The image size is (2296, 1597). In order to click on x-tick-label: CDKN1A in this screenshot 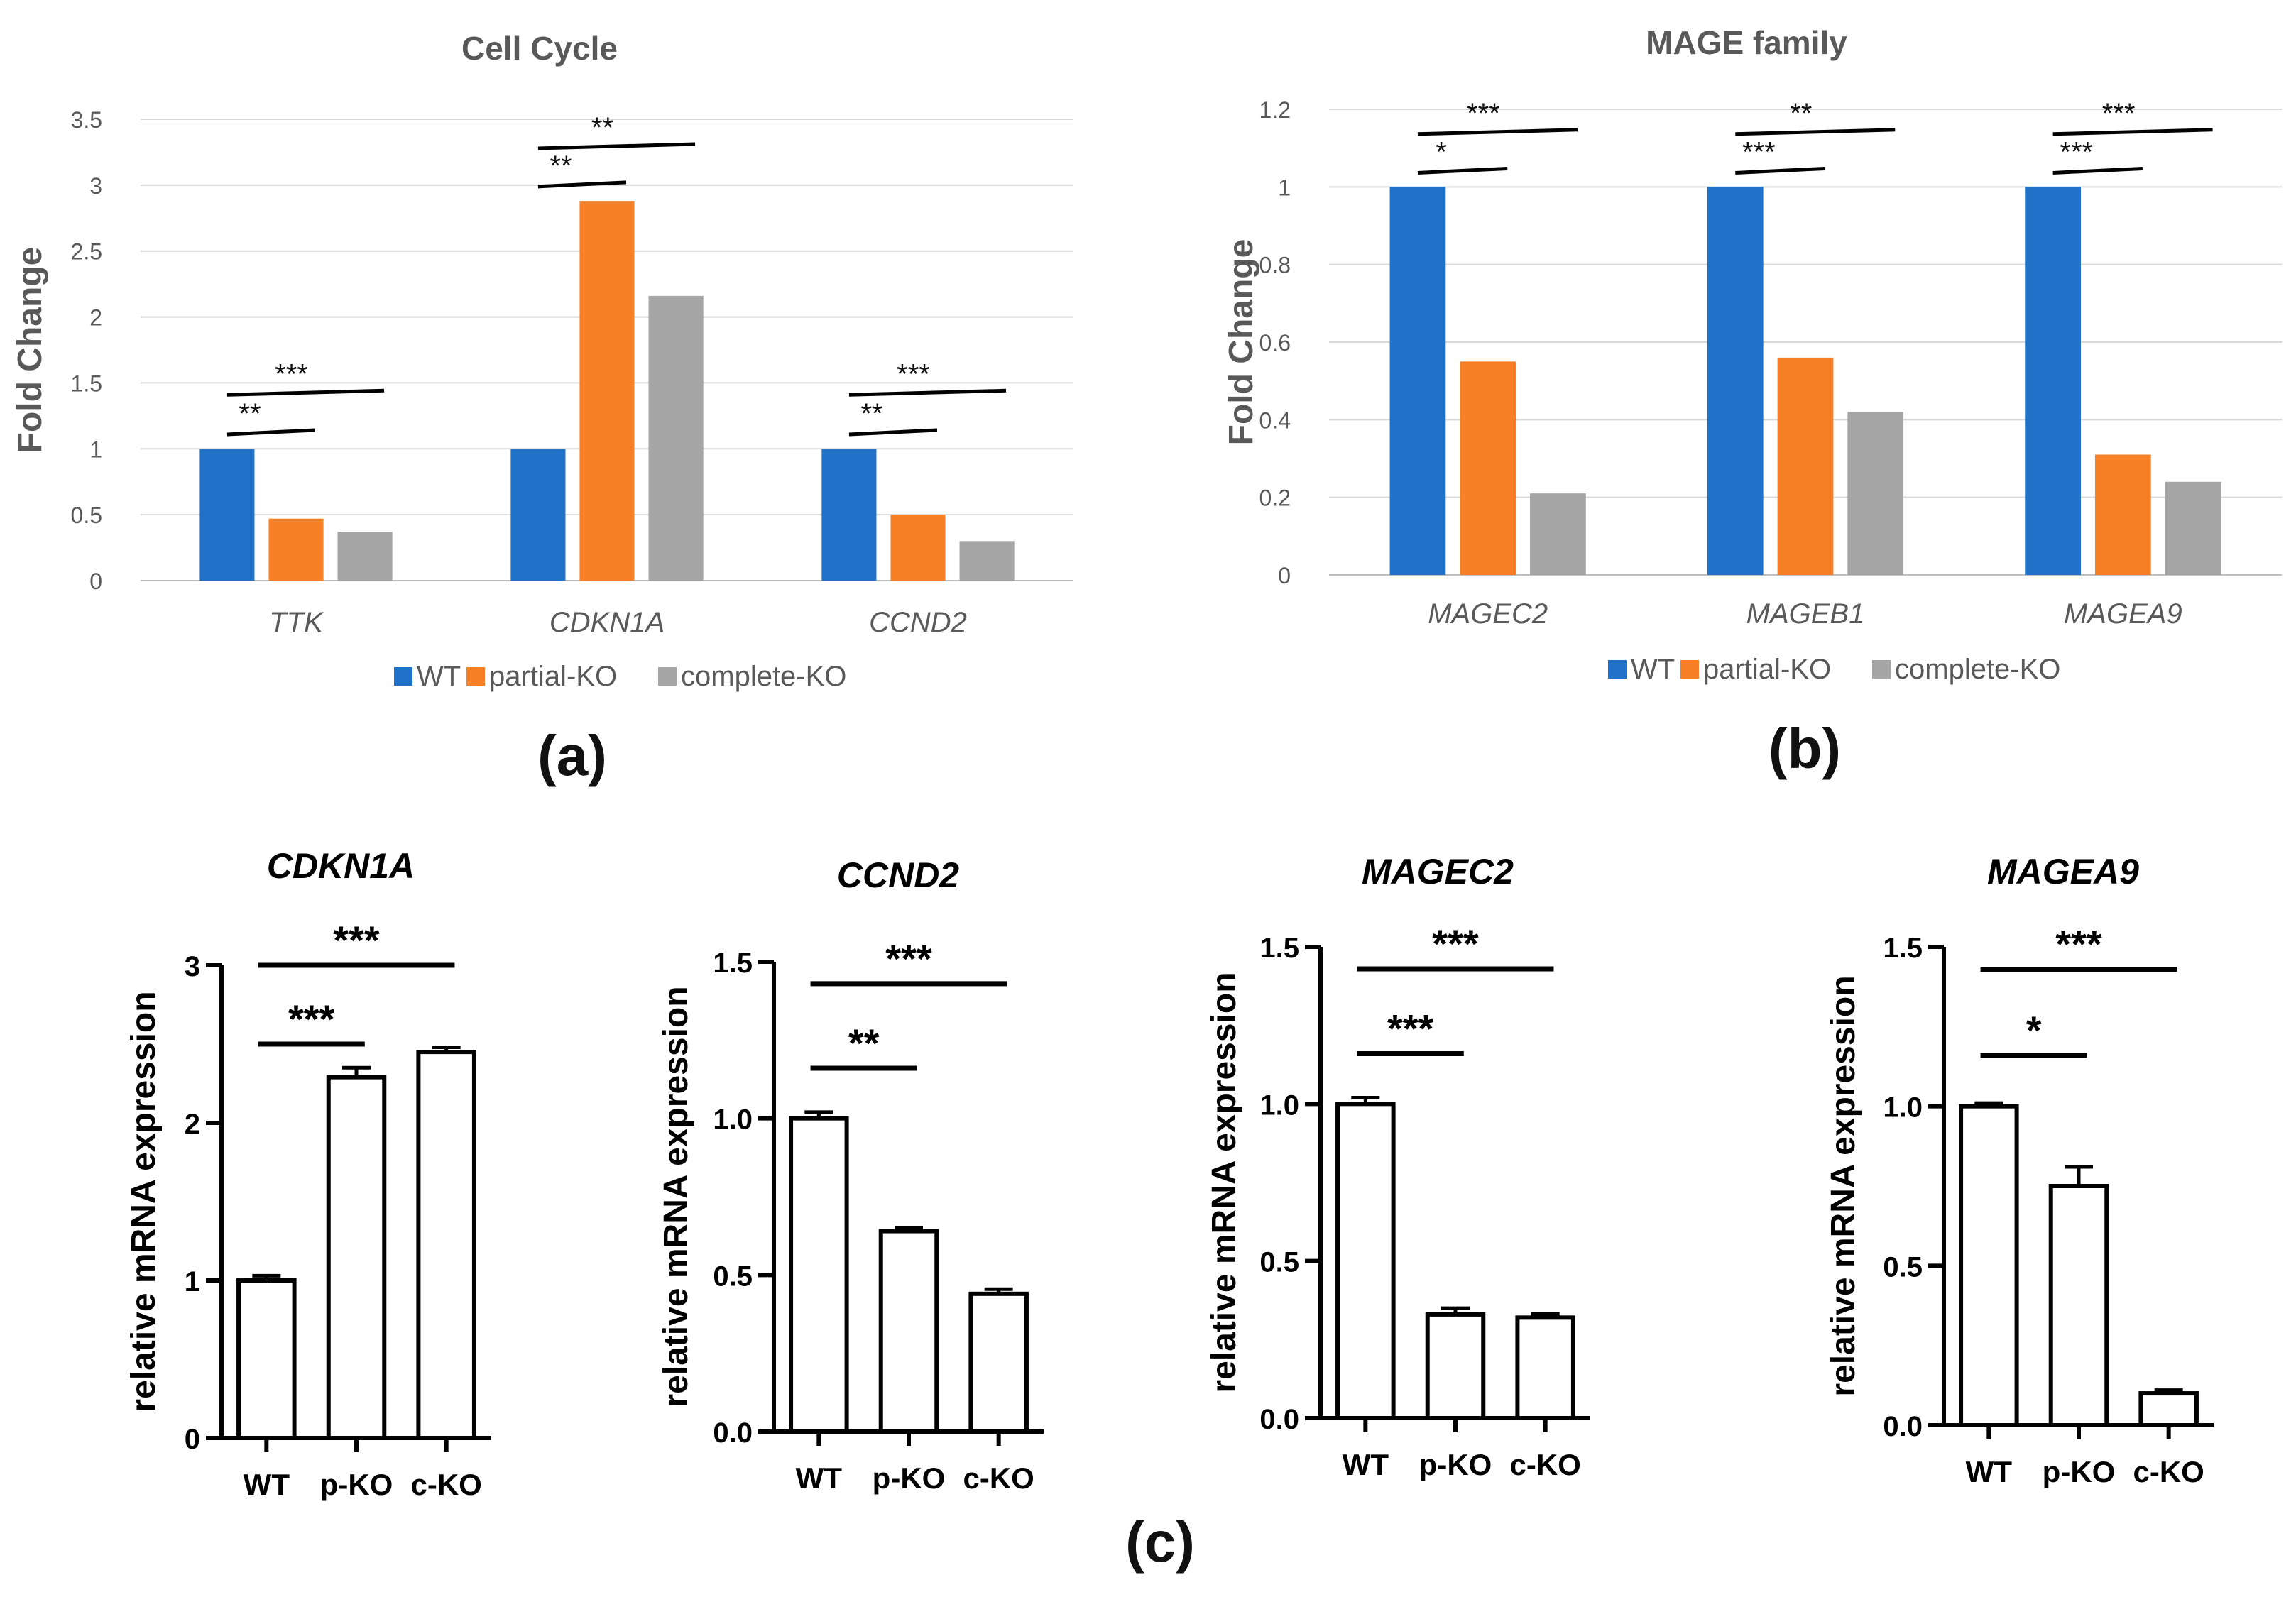, I will do `click(607, 622)`.